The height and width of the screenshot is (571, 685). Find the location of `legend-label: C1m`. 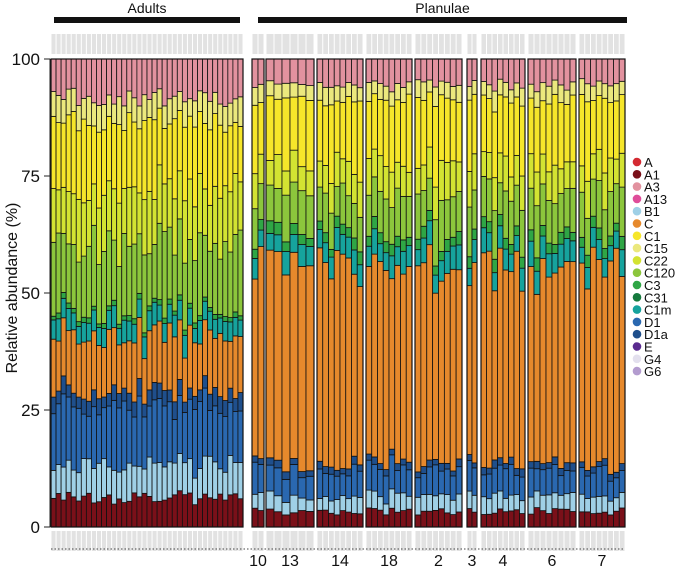

legend-label: C1m is located at coordinates (657, 310).